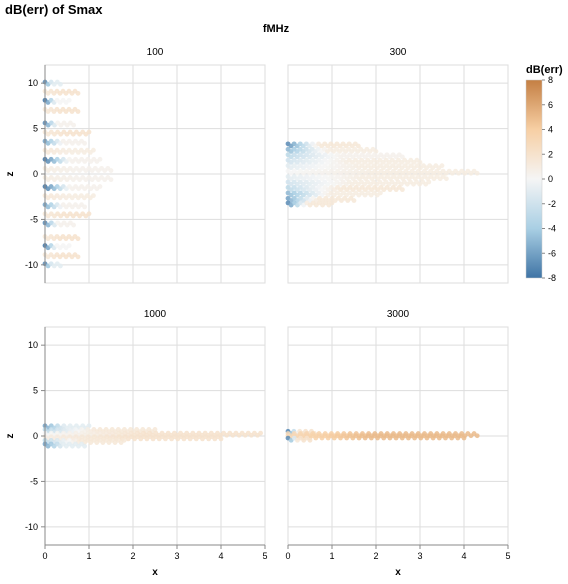 This screenshot has width=568, height=584. I want to click on legend-tick-label: 0, so click(550, 179).